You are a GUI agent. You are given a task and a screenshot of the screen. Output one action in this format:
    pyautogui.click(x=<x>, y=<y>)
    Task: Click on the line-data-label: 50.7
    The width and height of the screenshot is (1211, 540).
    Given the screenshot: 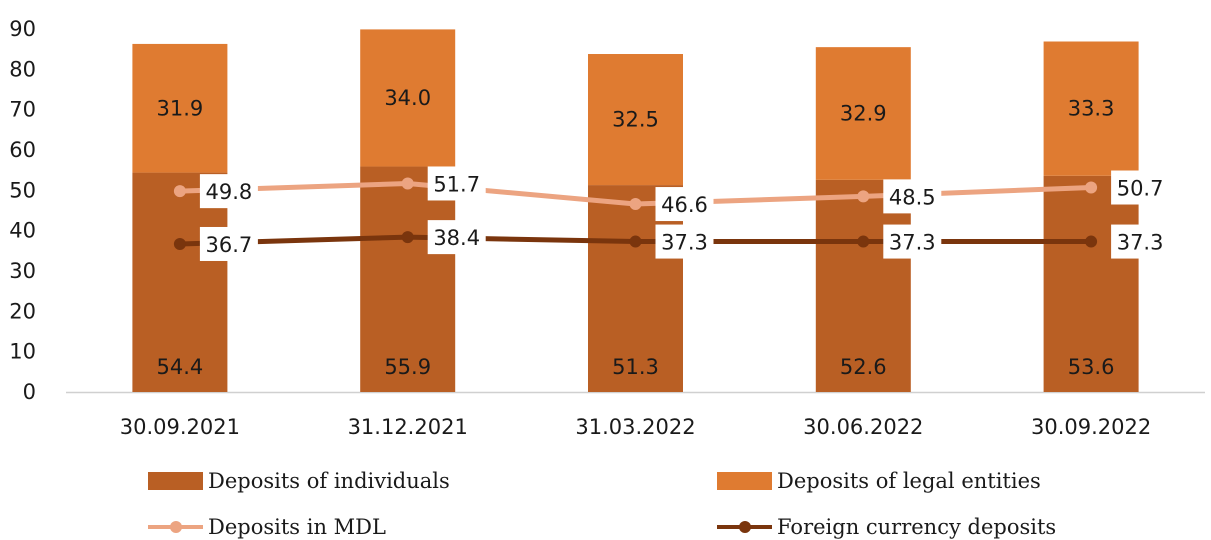 What is the action you would take?
    pyautogui.click(x=1140, y=189)
    